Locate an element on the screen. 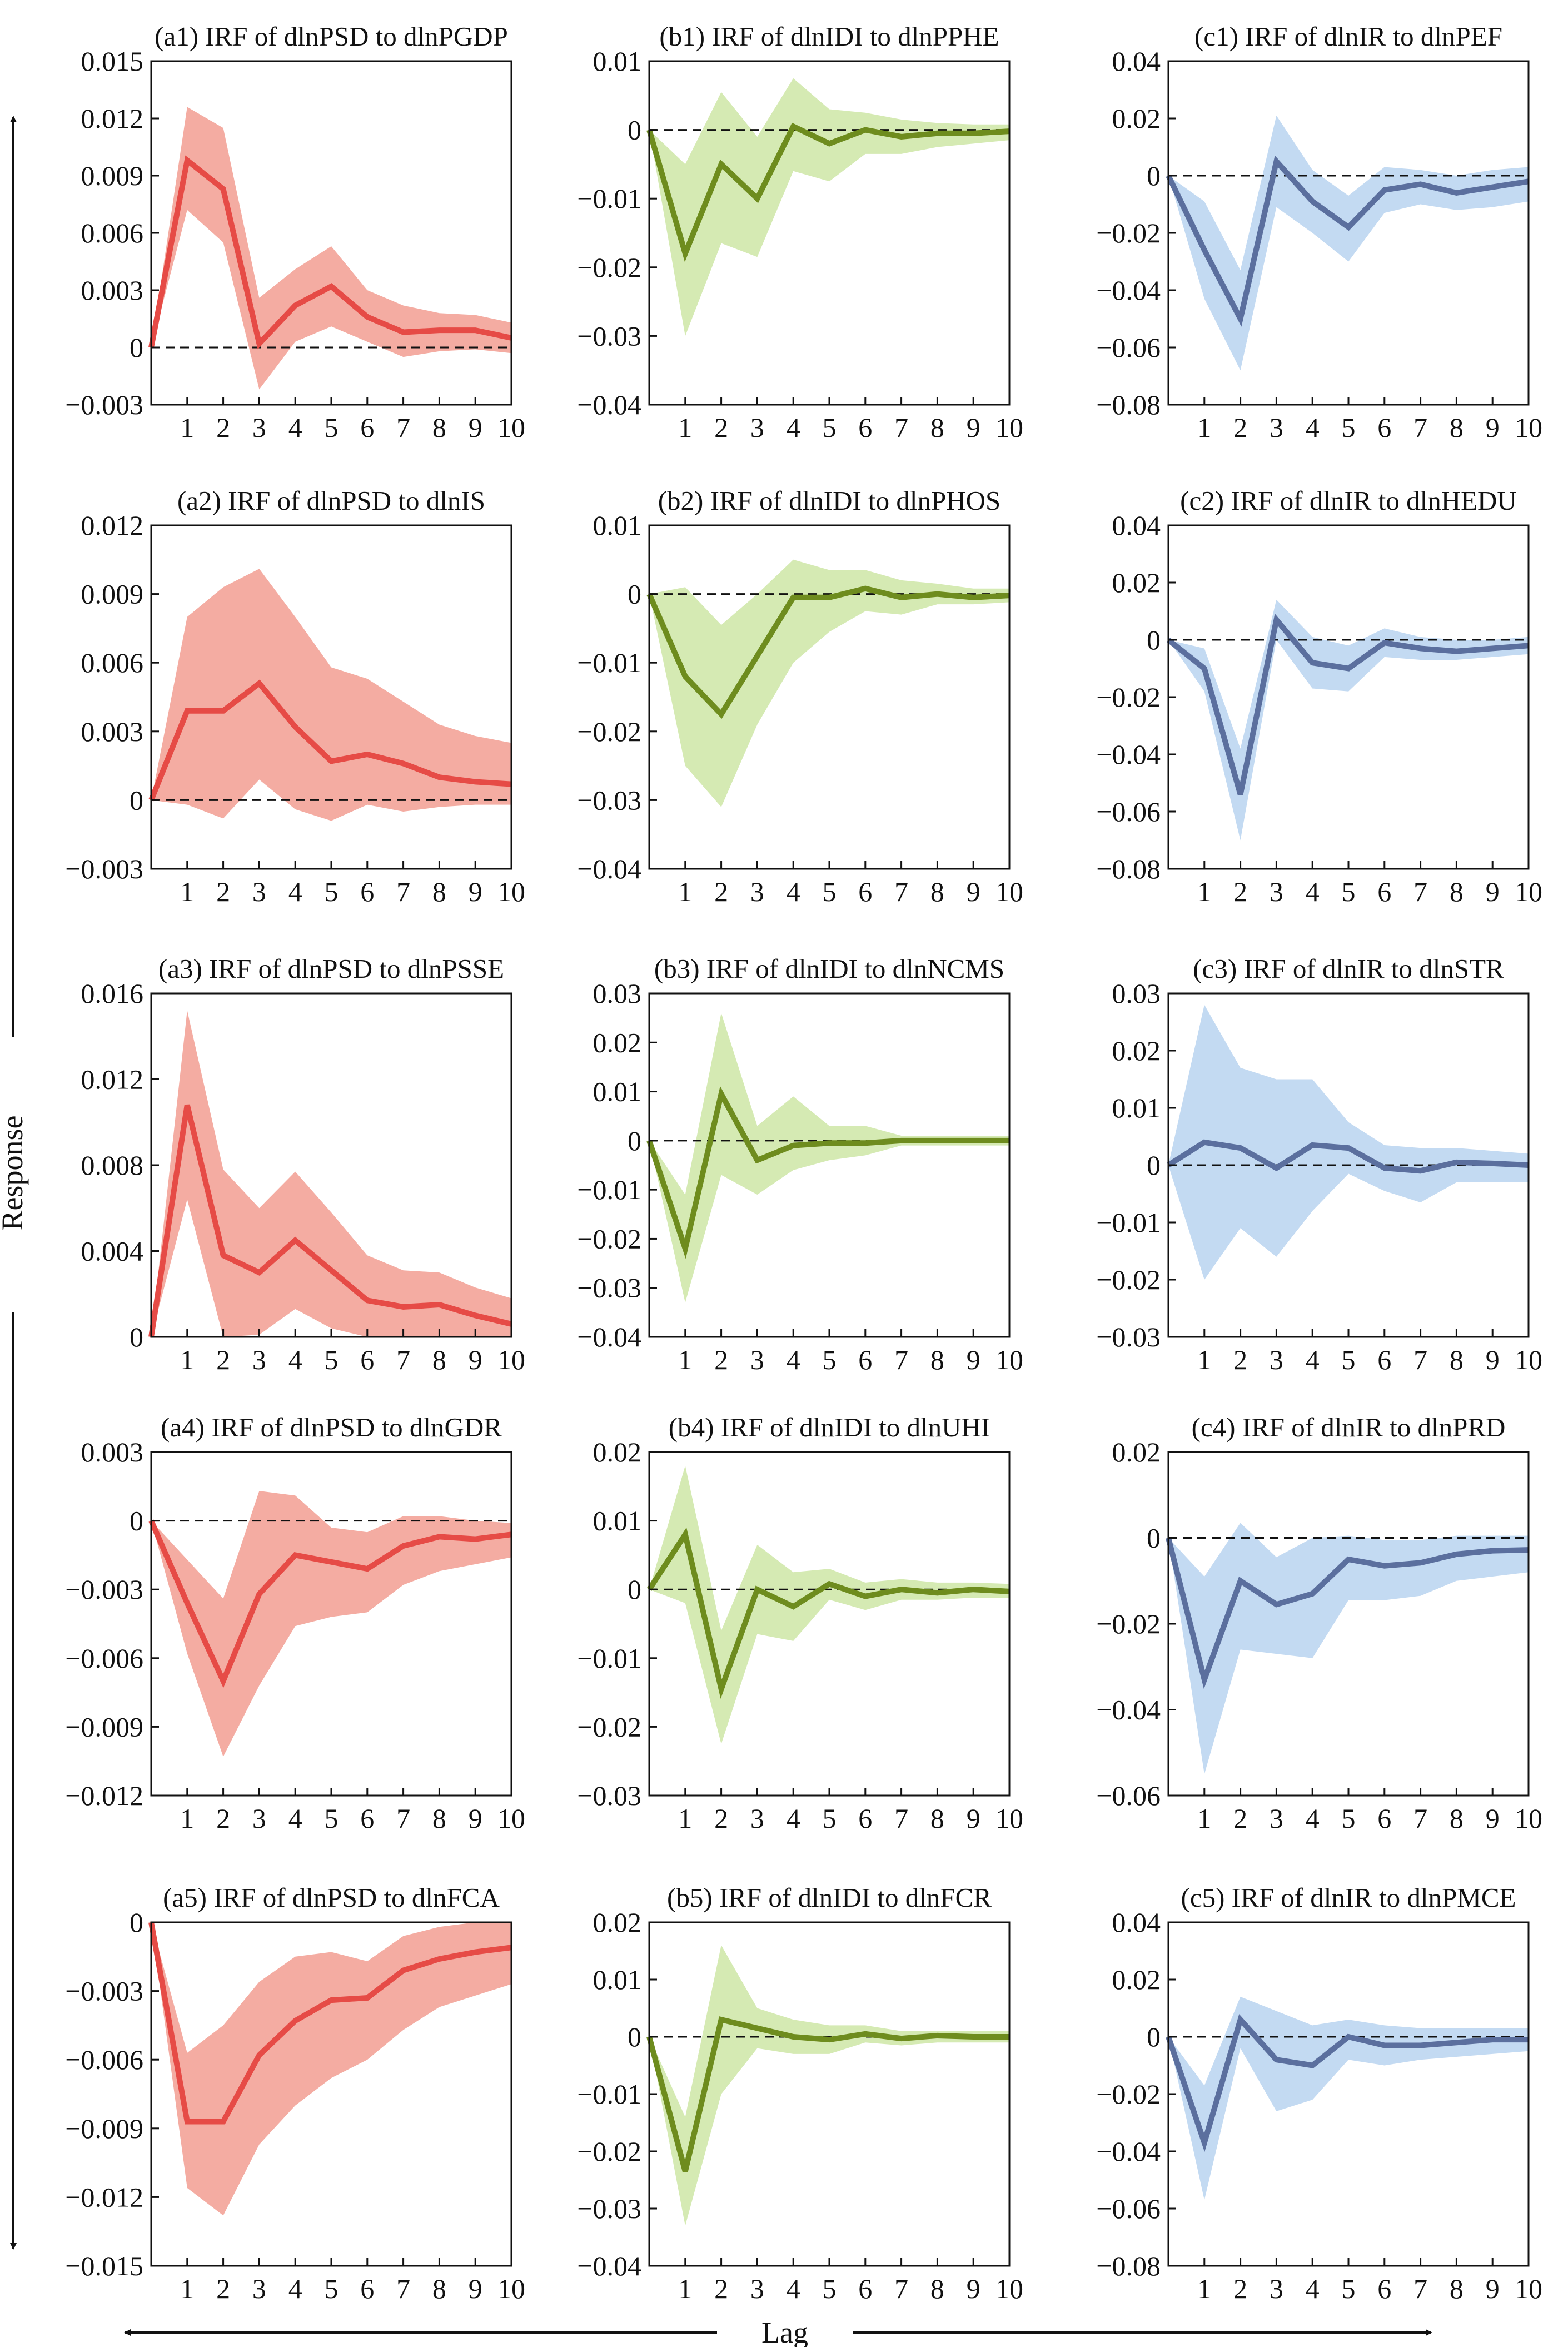 This screenshot has width=1568, height=2347. panel-title: (c3) IRF of dlnIR to dlnSTR is located at coordinates (1348, 969).